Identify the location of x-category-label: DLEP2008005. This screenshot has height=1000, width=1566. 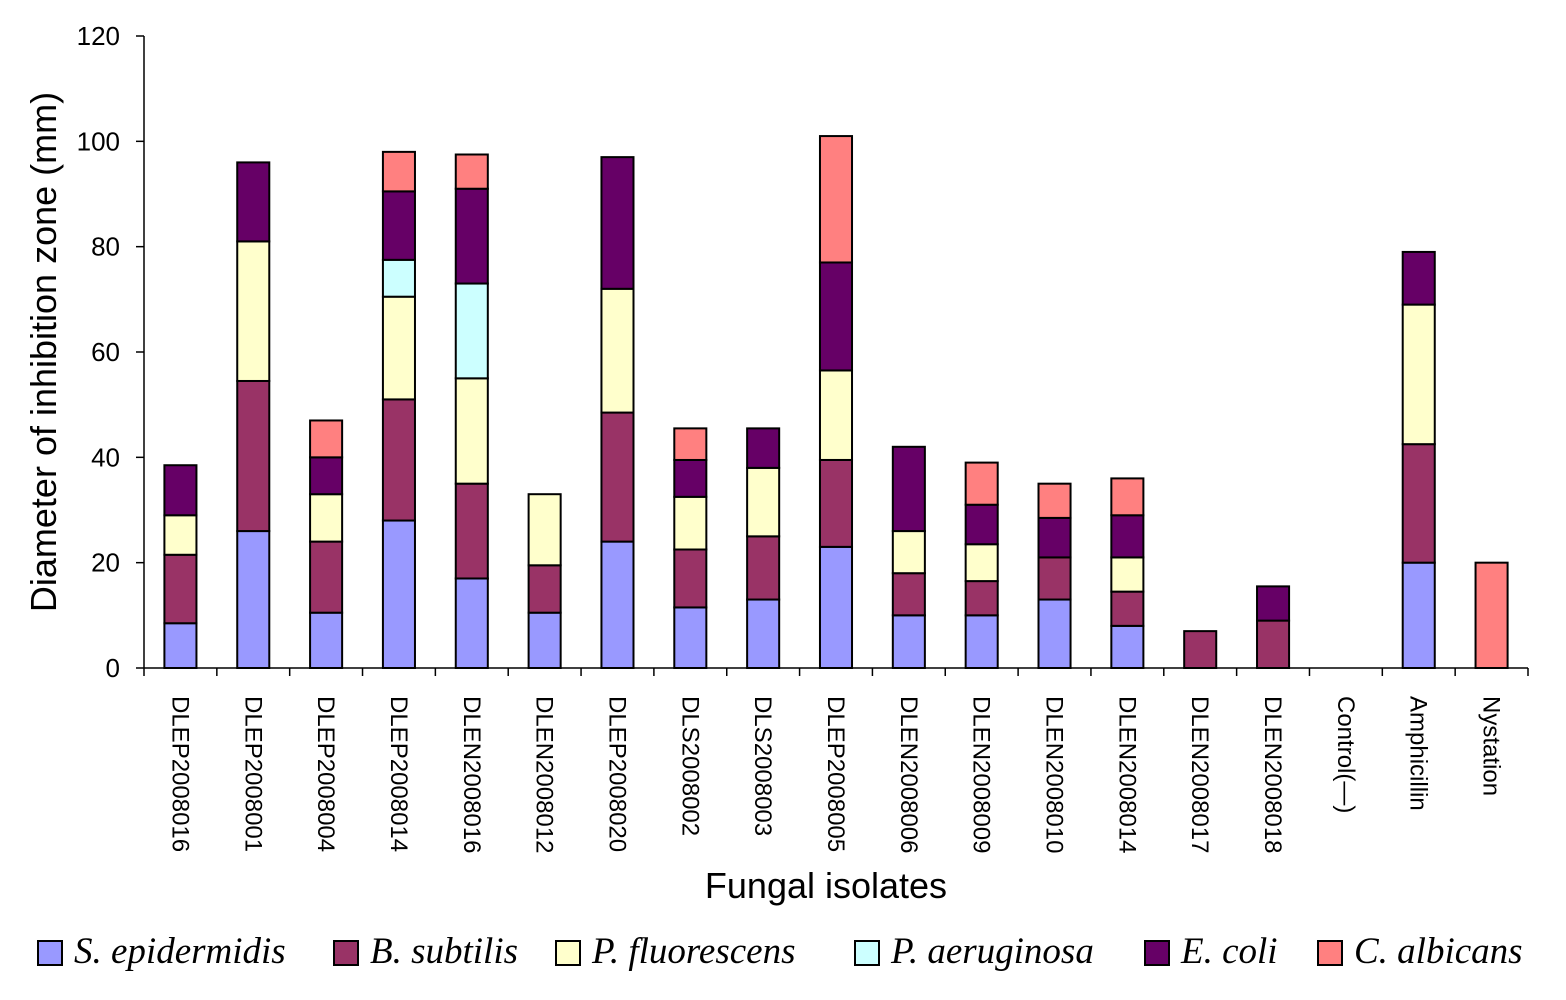
(835, 774).